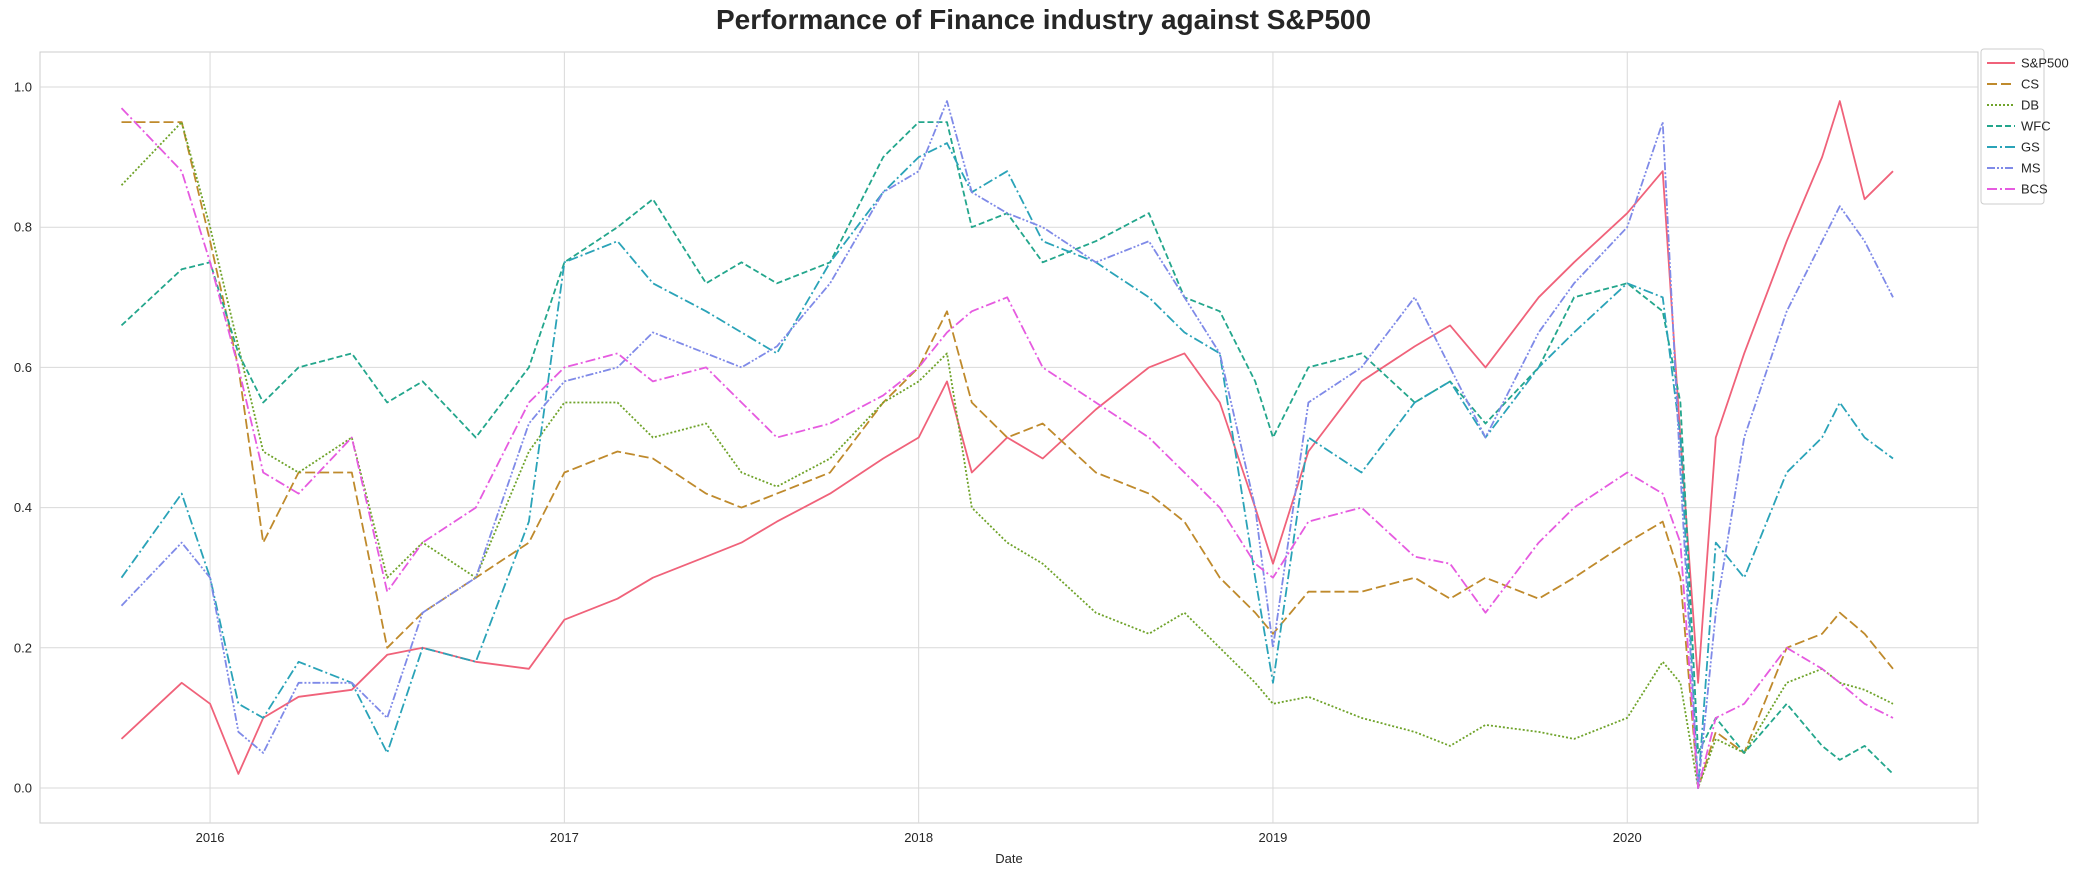  I want to click on legend-label: DB, so click(2030, 105).